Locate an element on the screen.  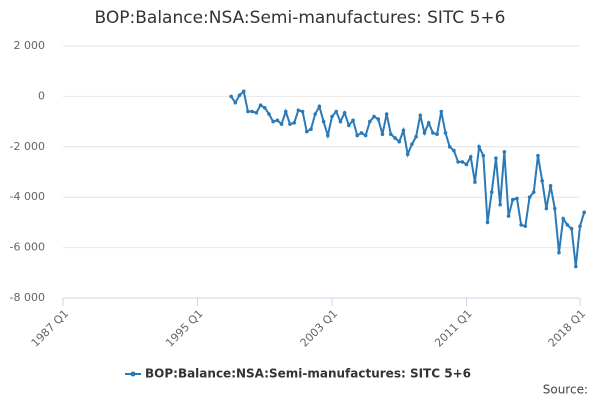
y-tick-label: -4 000 is located at coordinates (27, 196).